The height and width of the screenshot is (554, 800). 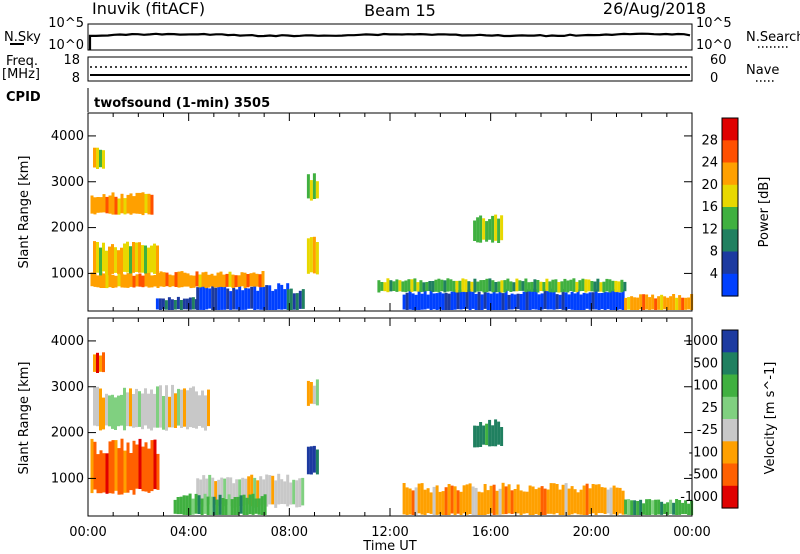 I want to click on colorbar-tick-label: 100, so click(x=705, y=386).